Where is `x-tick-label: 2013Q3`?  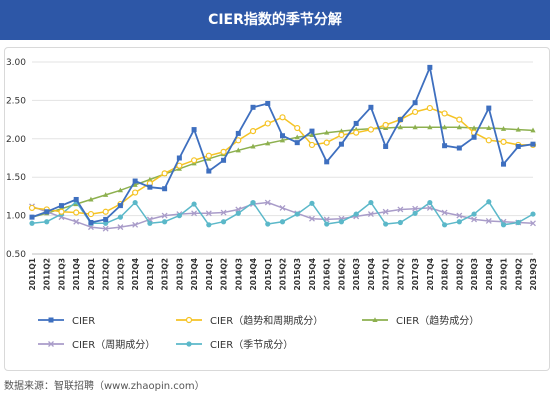 x-tick-label: 2013Q3 is located at coordinates (179, 274).